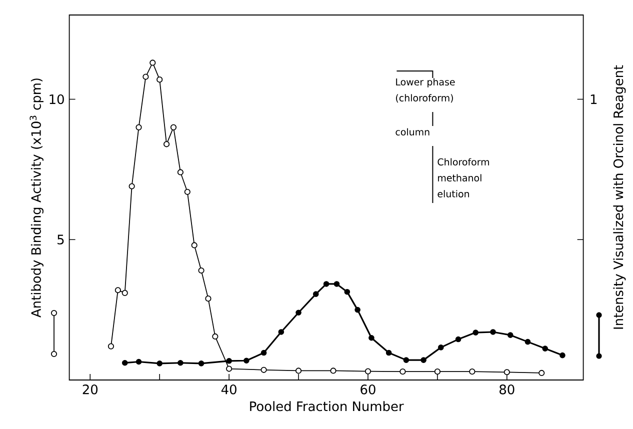  Describe the element at coordinates (57, 99) in the screenshot. I see `y-tick-label: 10` at that location.